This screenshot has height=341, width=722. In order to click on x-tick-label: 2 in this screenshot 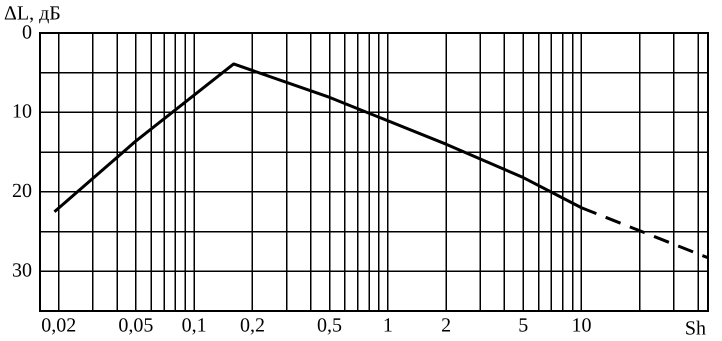, I will do `click(446, 325)`.